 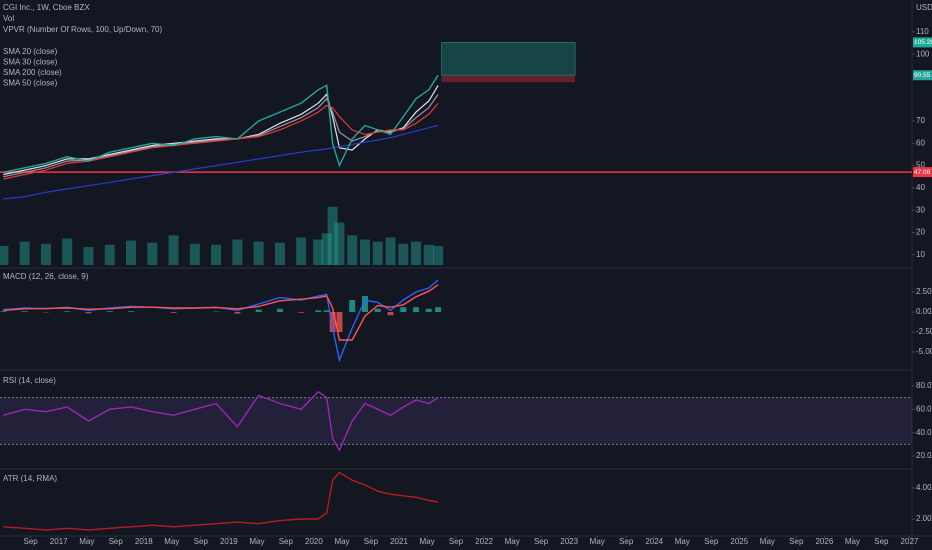 What do you see at coordinates (924, 311) in the screenshot?
I see `y-tick-label: 0.00` at bounding box center [924, 311].